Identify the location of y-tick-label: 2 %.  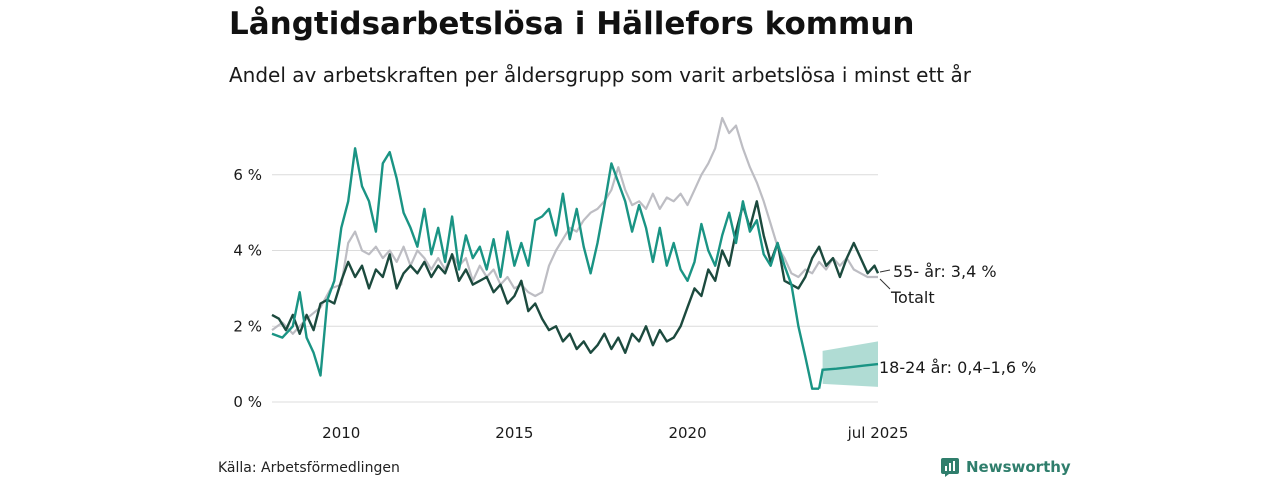
(247, 326).